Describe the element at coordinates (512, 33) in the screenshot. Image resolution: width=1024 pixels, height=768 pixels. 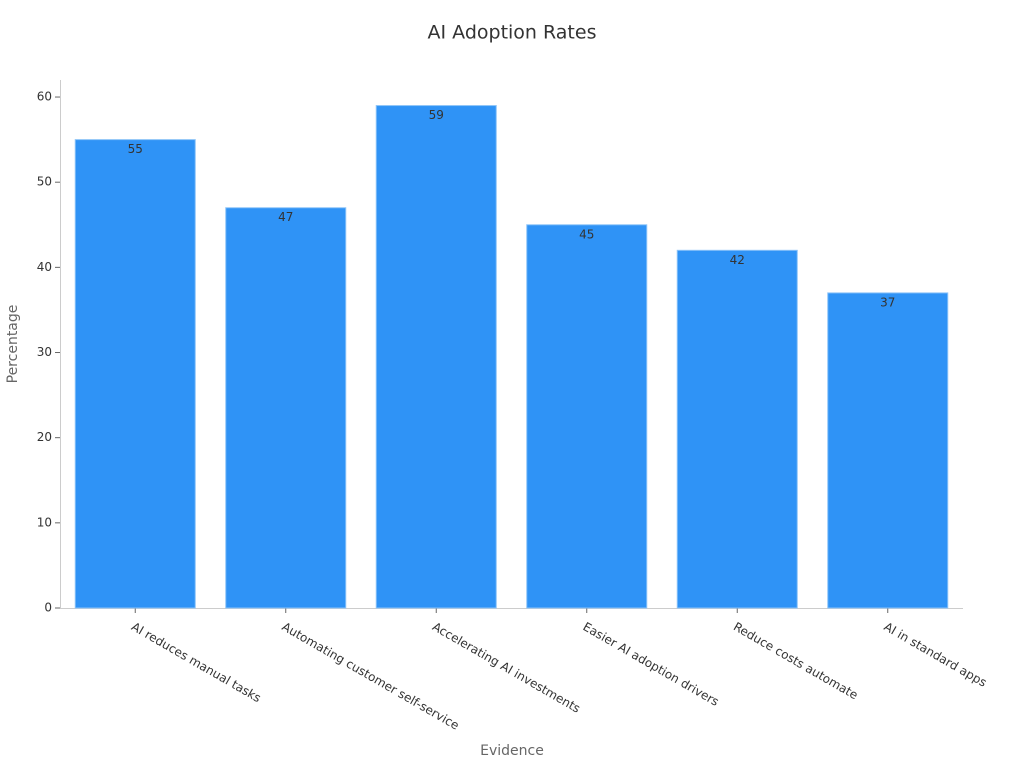
I see `chart-title: AI Adoption Rates` at that location.